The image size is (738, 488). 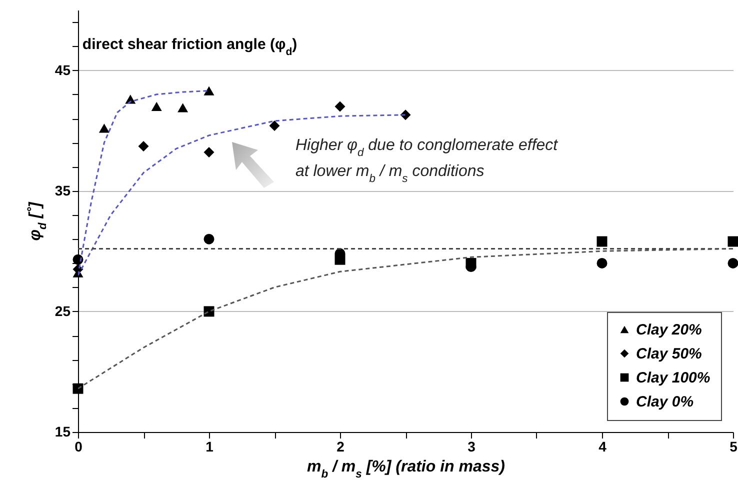 What do you see at coordinates (389, 174) in the screenshot?
I see `annotation: at lower m$_{b}$ / m$_{s}$ conditions` at bounding box center [389, 174].